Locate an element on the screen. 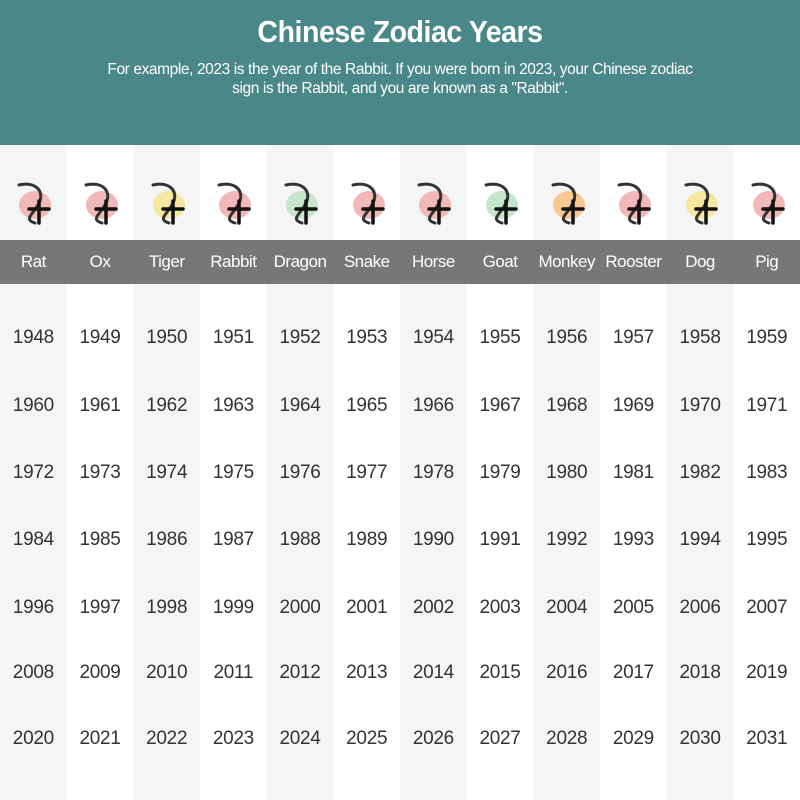 This screenshot has height=800, width=800. sign-label-ox: Ox is located at coordinates (100, 261).